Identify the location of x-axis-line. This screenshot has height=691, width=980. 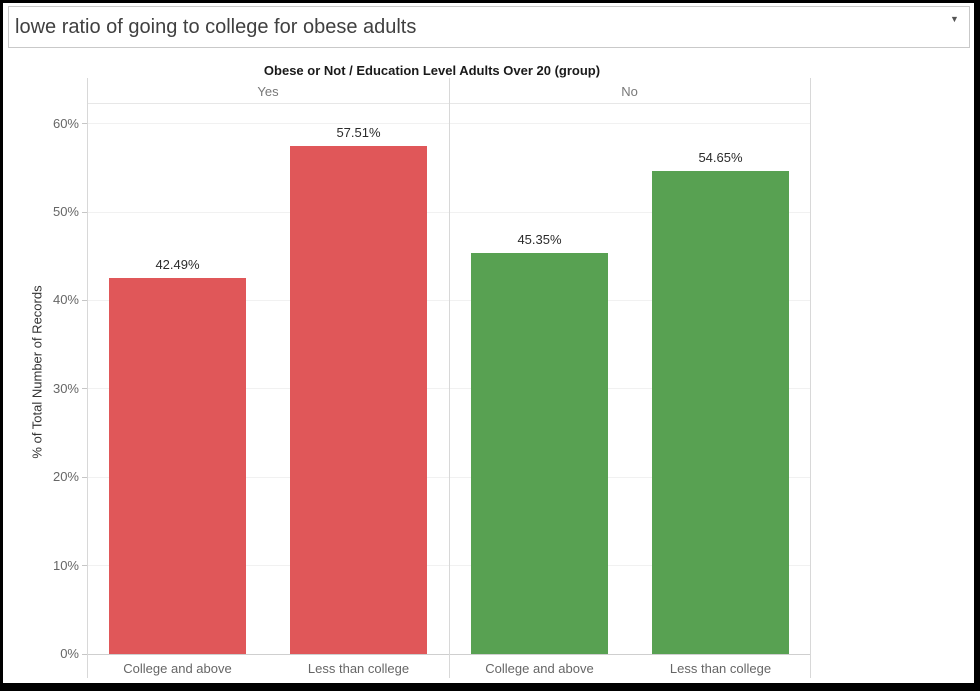
(448, 654).